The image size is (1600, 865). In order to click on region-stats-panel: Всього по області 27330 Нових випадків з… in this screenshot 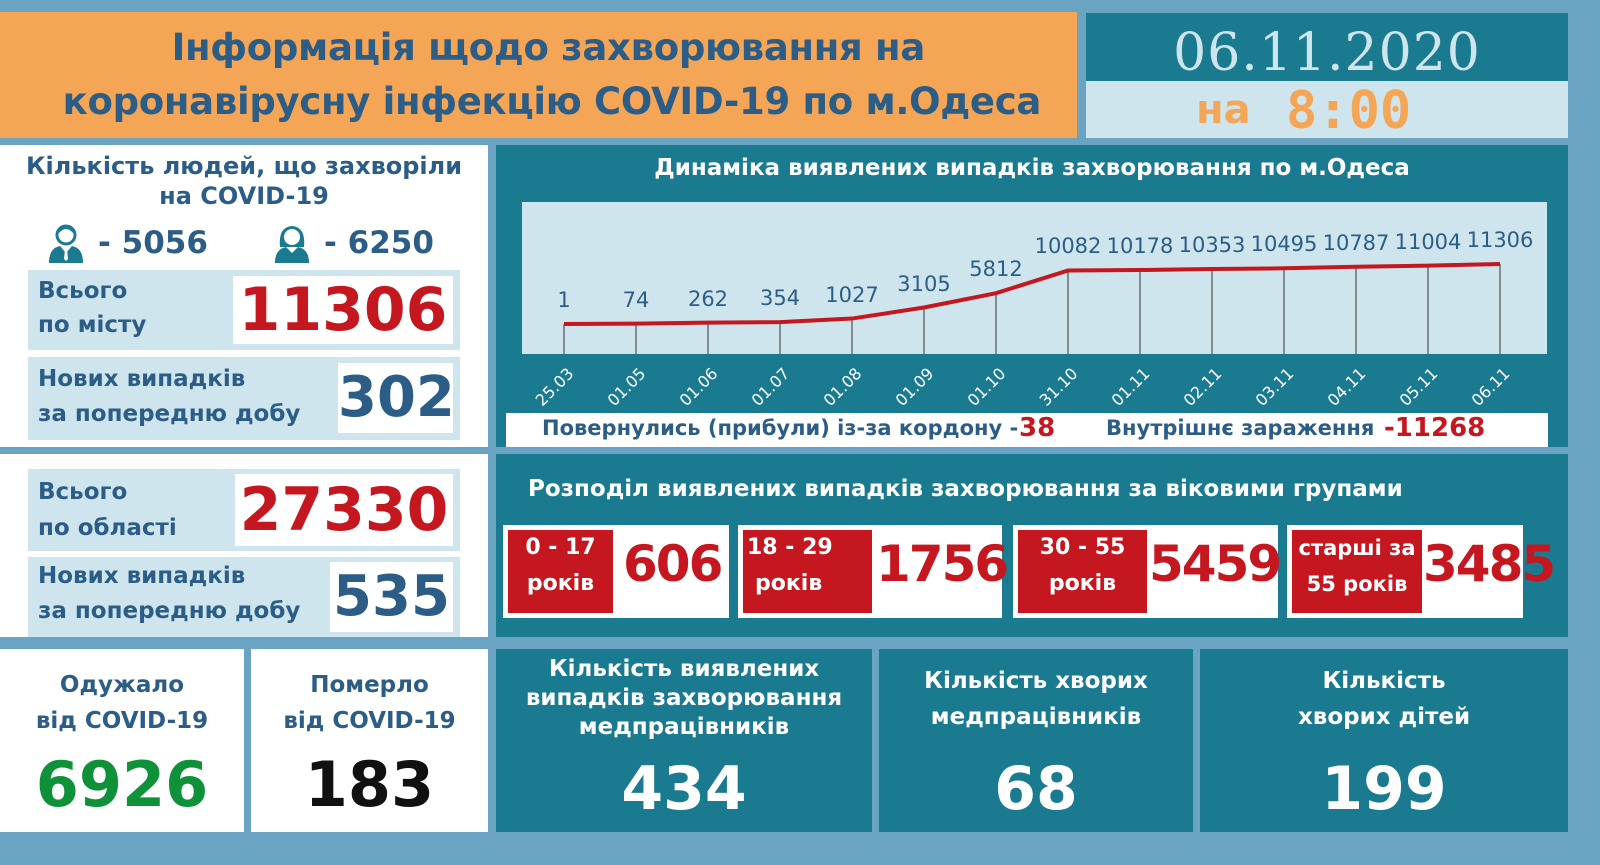, I will do `click(244, 545)`.